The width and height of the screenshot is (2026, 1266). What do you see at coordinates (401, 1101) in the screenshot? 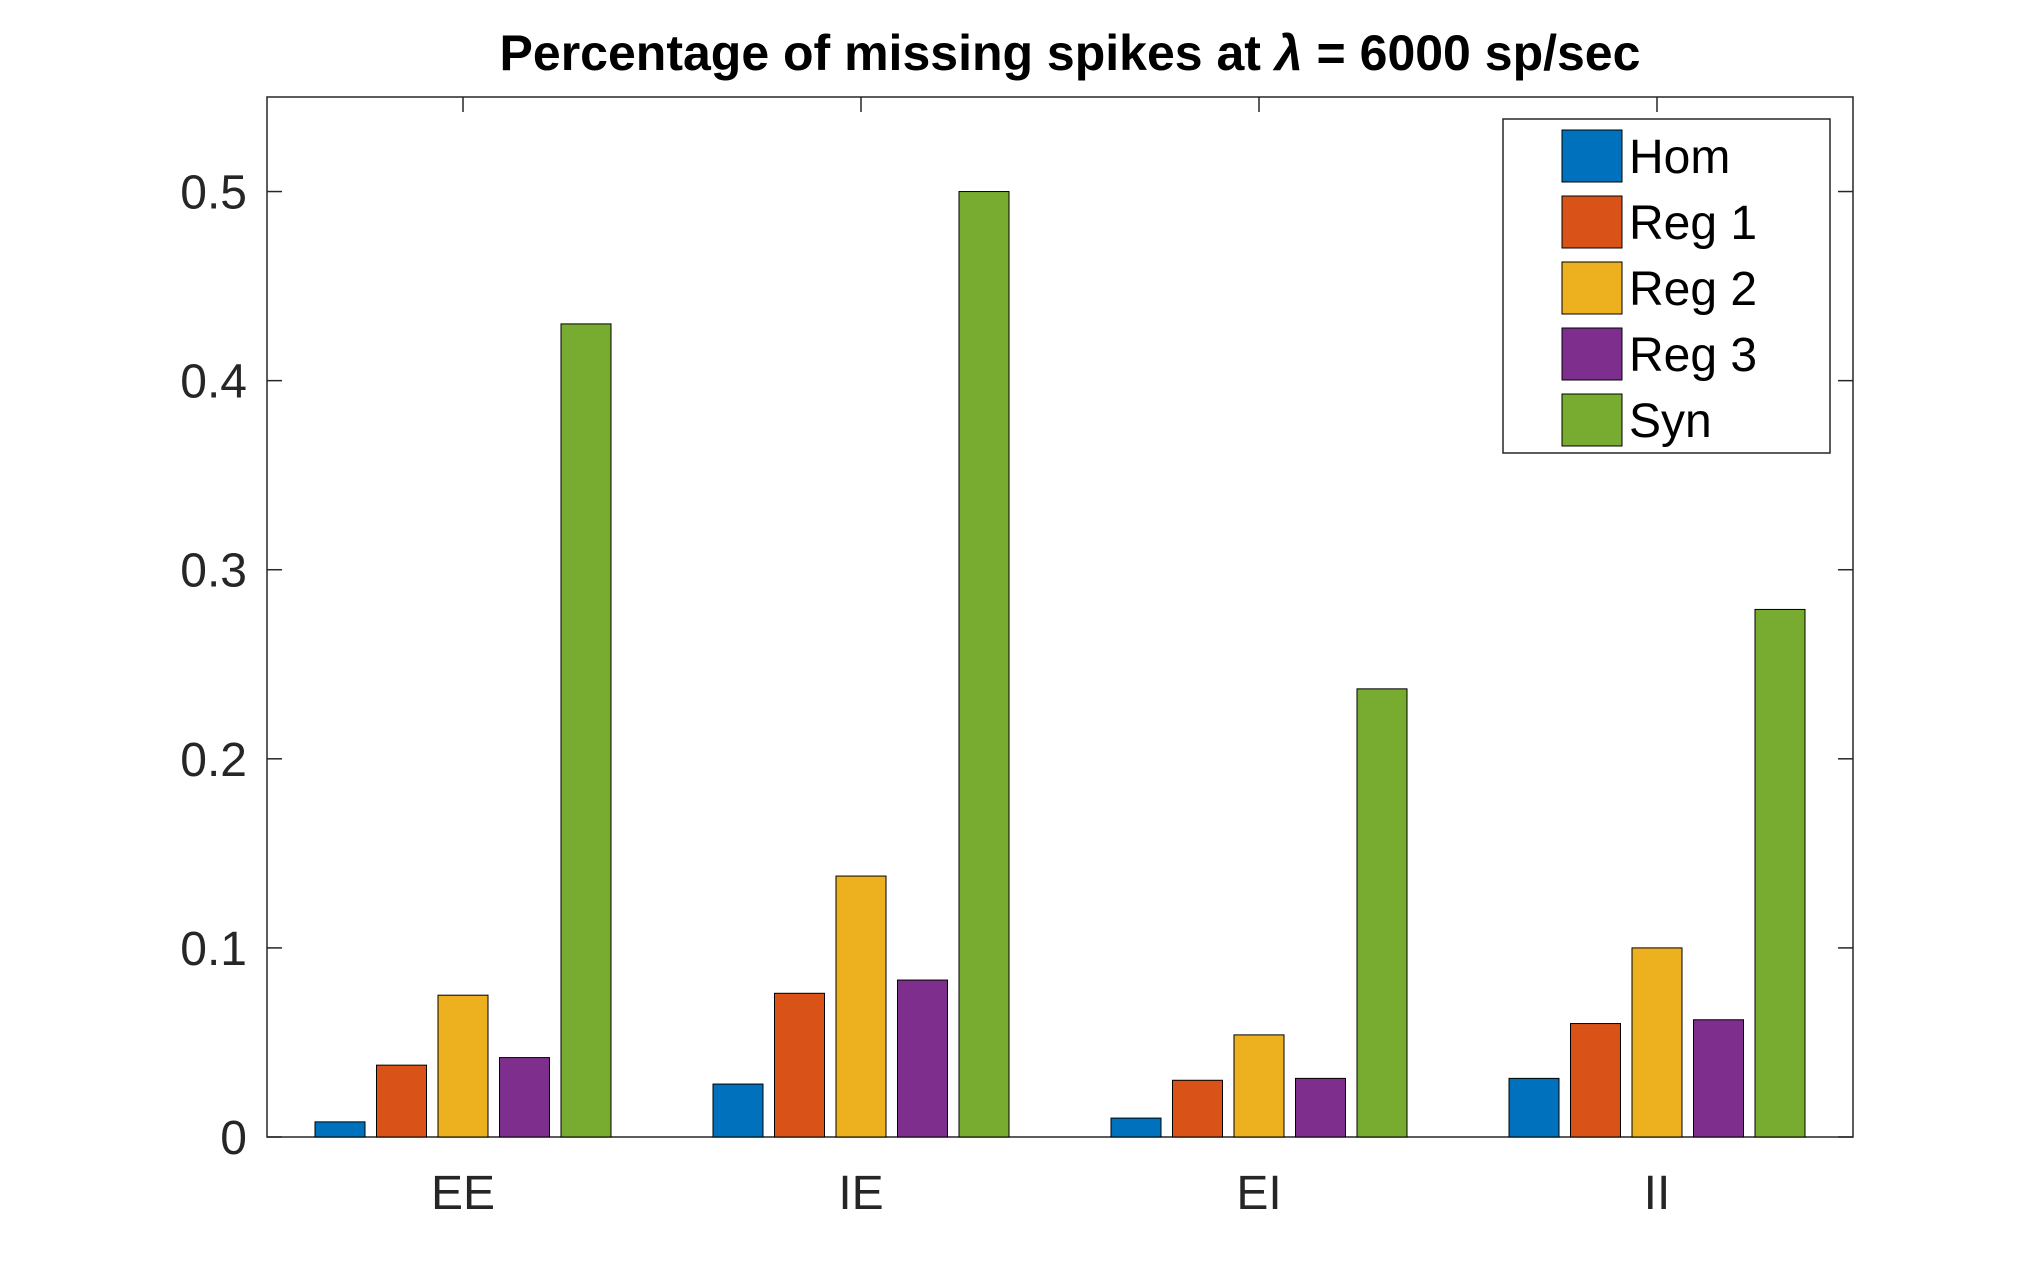
I see `bar-reg-1-ee` at bounding box center [401, 1101].